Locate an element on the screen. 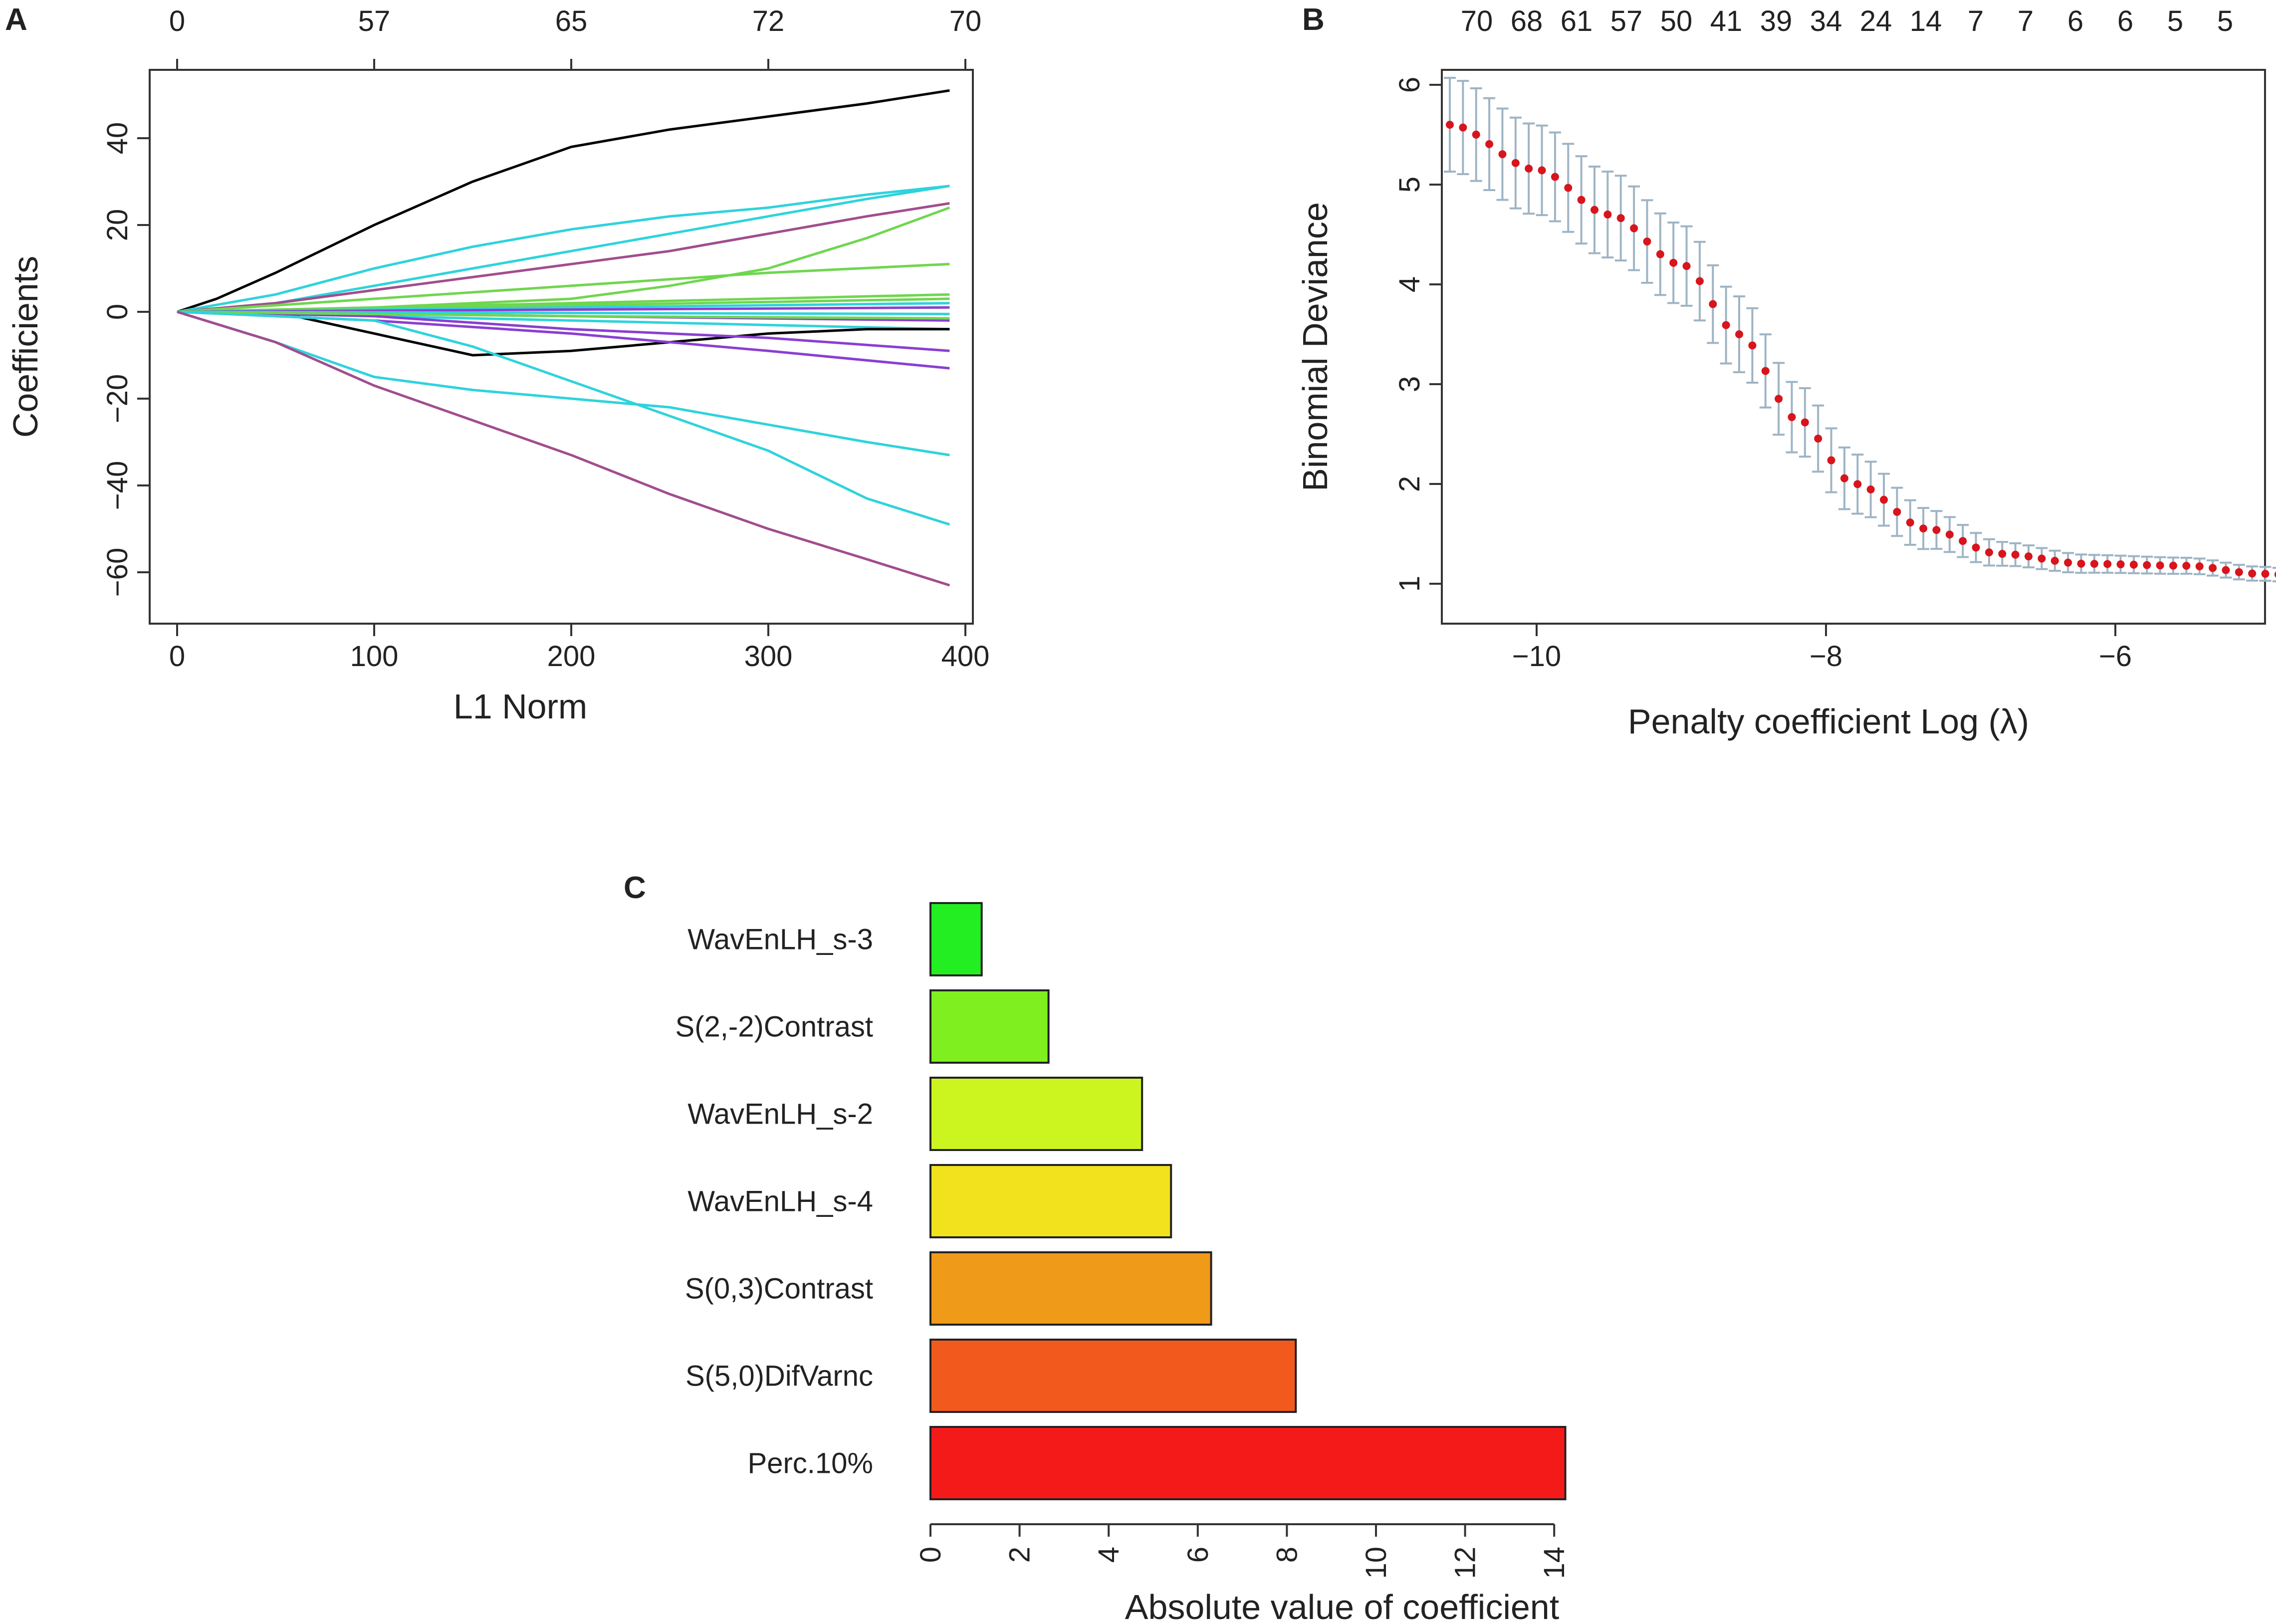 The width and height of the screenshot is (2276, 1624). panel-b-top-axis-label: 24 is located at coordinates (1876, 21).